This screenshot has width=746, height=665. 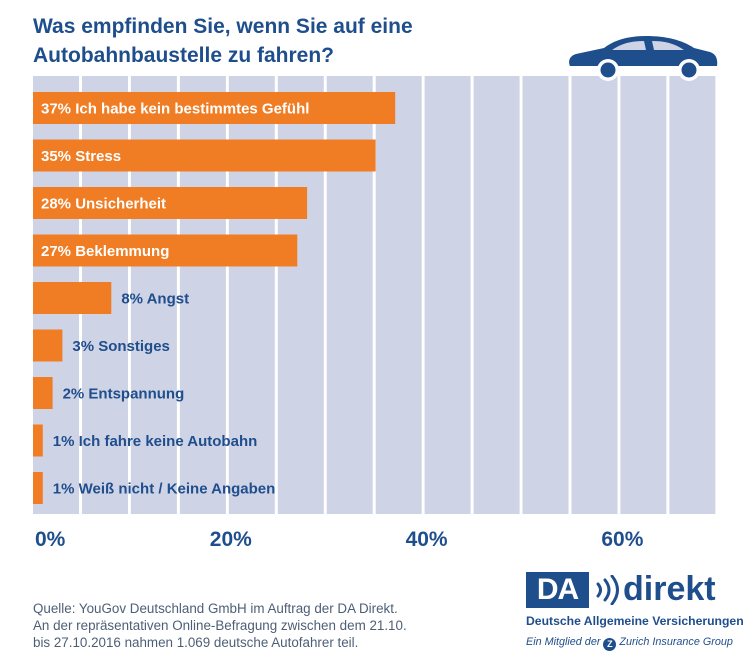 What do you see at coordinates (124, 394) in the screenshot?
I see `bar-label: 2% Entspannung` at bounding box center [124, 394].